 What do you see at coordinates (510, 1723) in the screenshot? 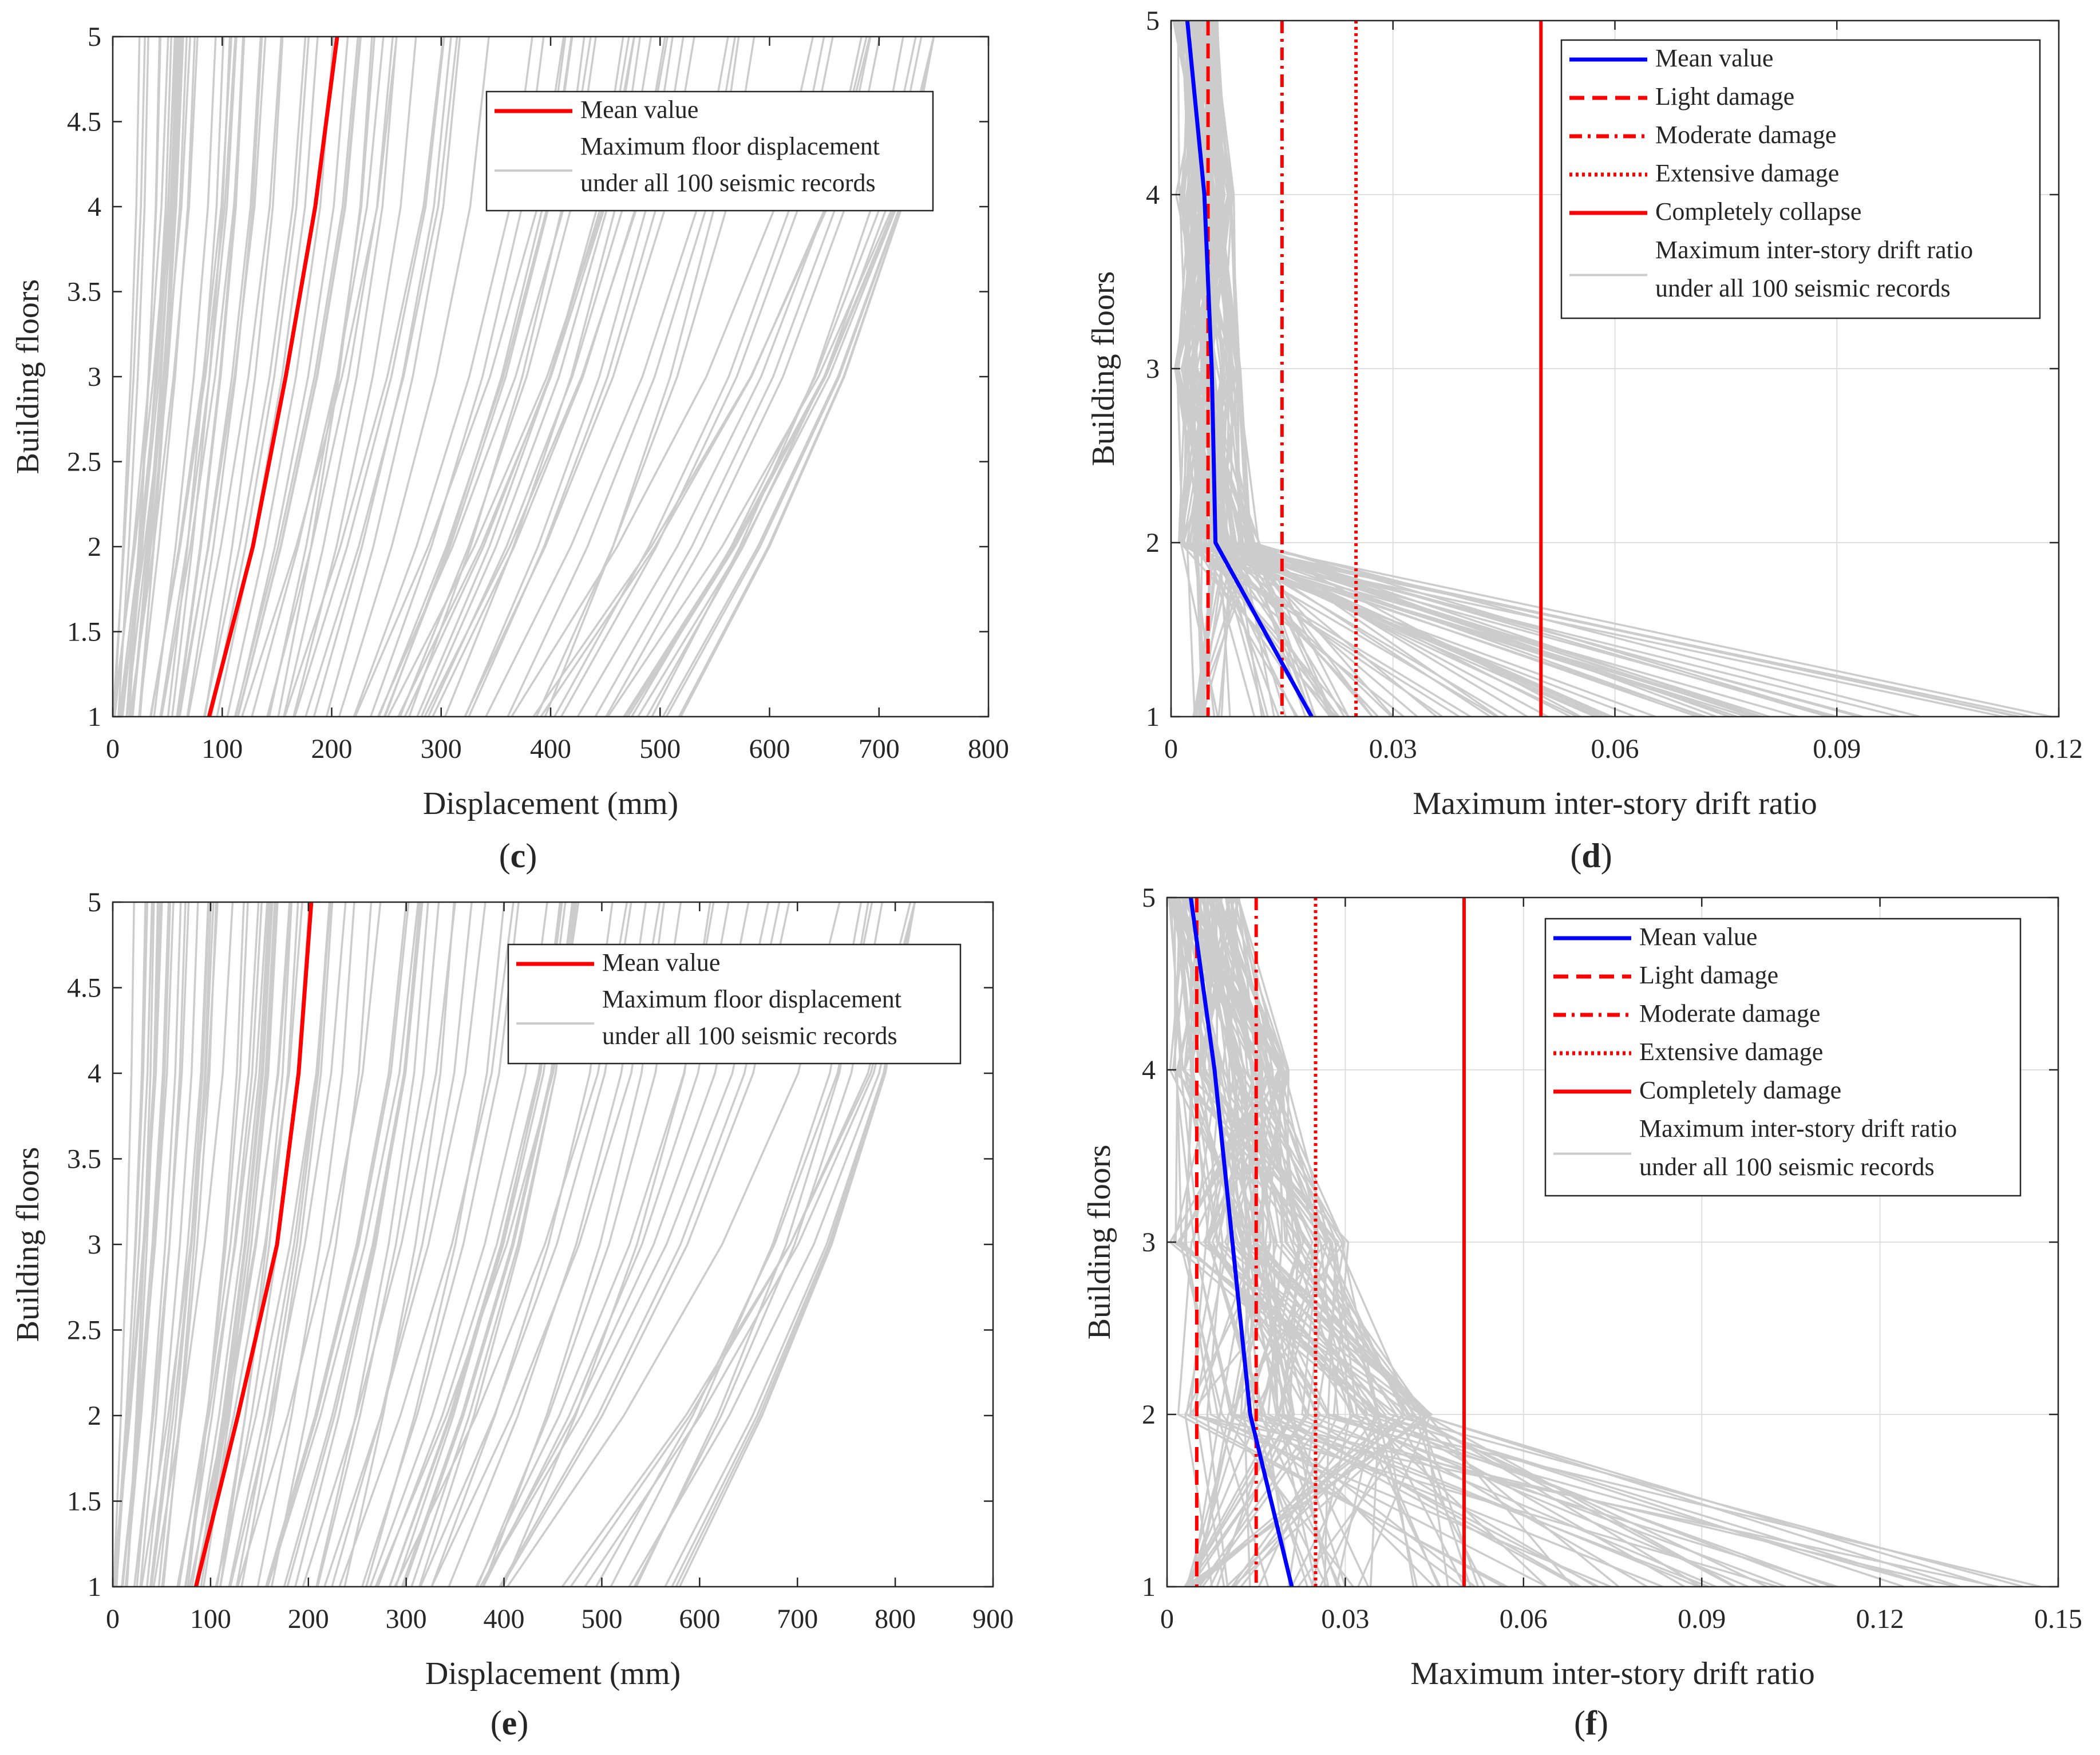
I see `panel-label: (e)` at bounding box center [510, 1723].